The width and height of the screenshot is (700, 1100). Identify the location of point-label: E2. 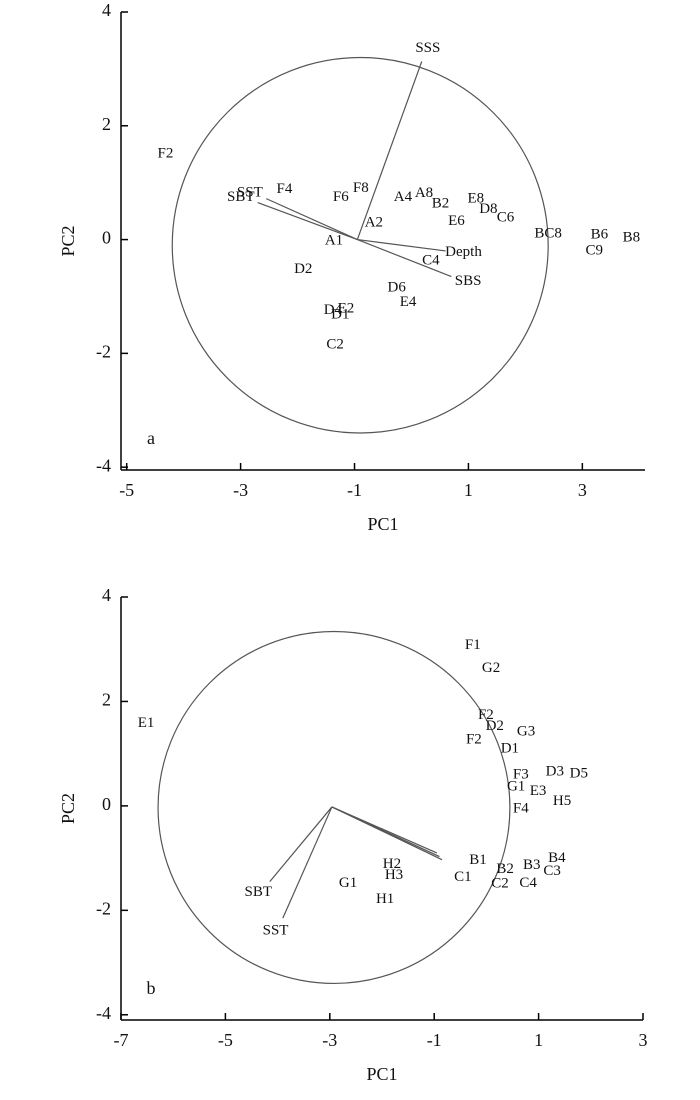
(346, 308).